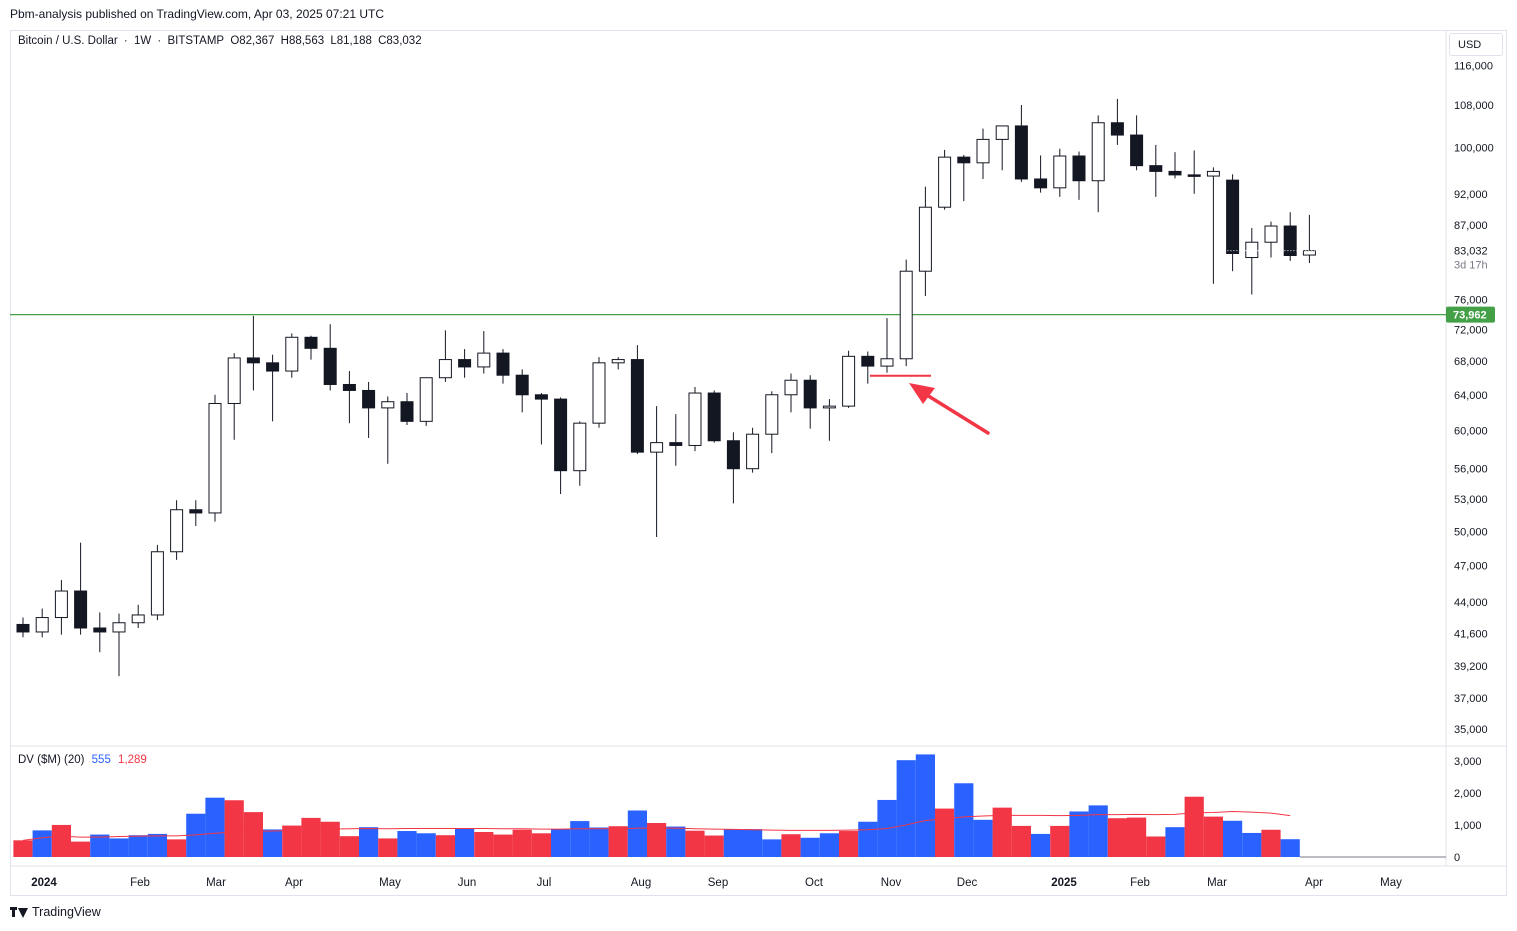 The image size is (1517, 931). I want to click on price-tick-label: 72,000, so click(1471, 331).